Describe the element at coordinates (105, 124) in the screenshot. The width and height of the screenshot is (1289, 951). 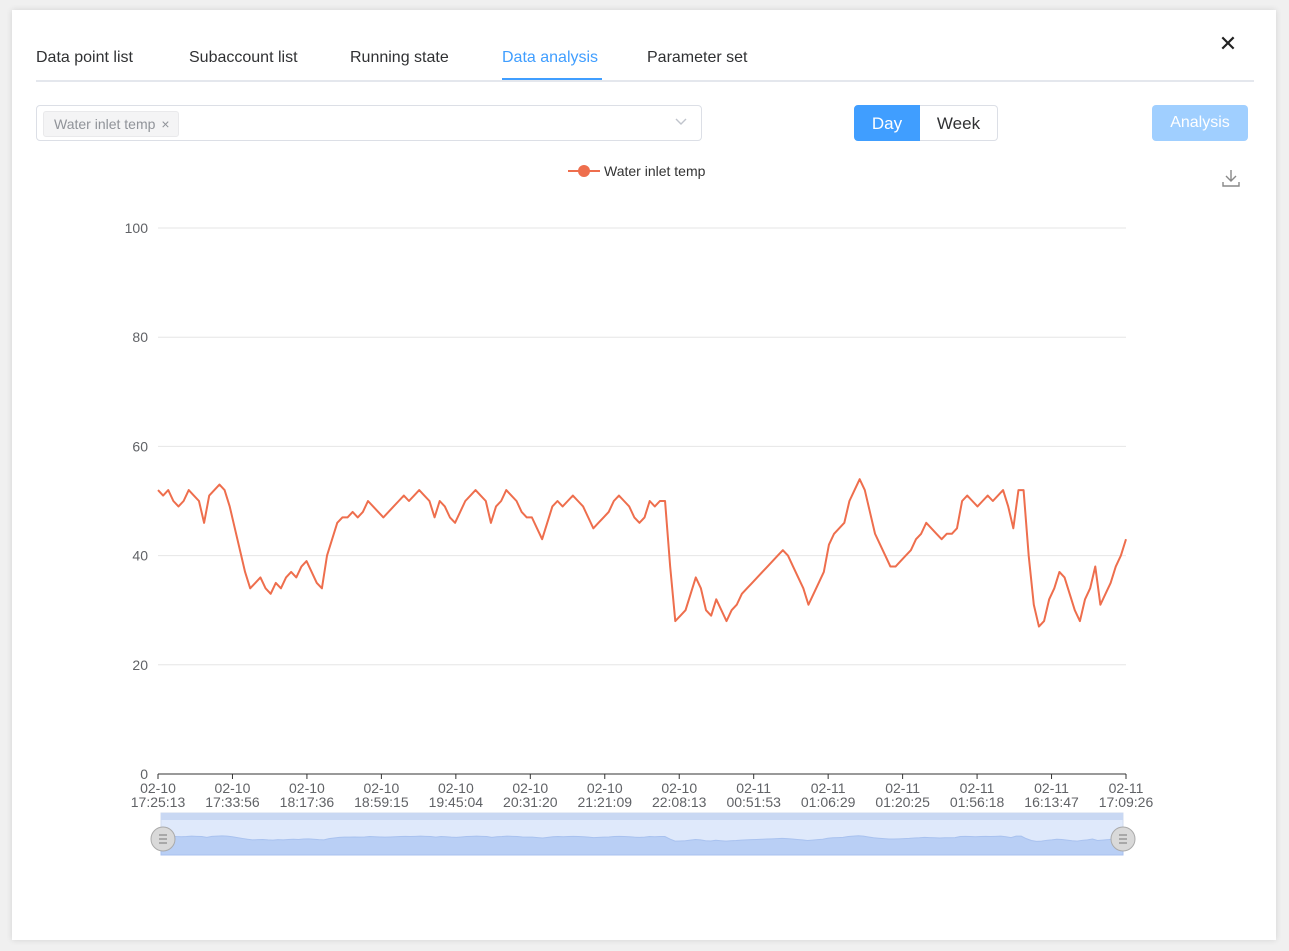
I see `selected-tag-label: Water inlet temp` at that location.